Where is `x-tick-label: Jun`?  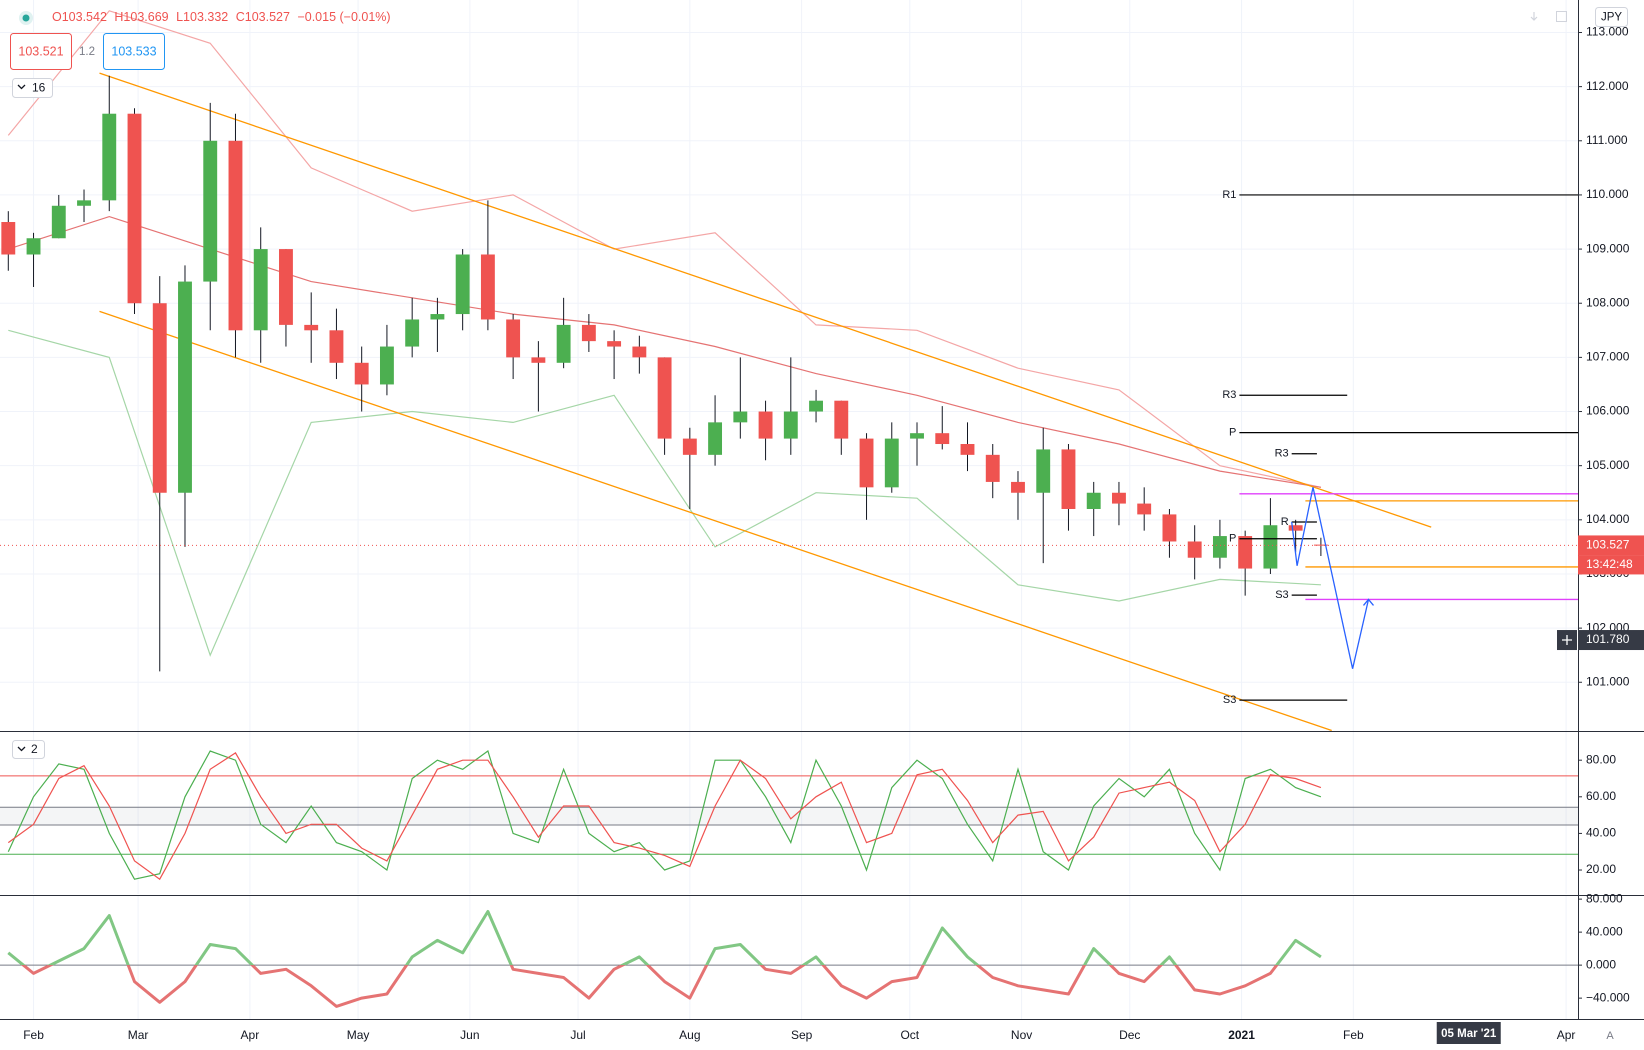
x-tick-label: Jun is located at coordinates (469, 1035).